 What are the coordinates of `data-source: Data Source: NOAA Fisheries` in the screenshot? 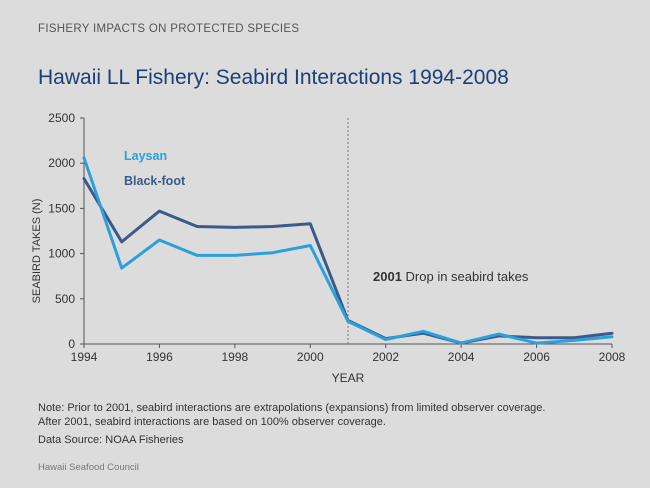 It's located at (111, 440).